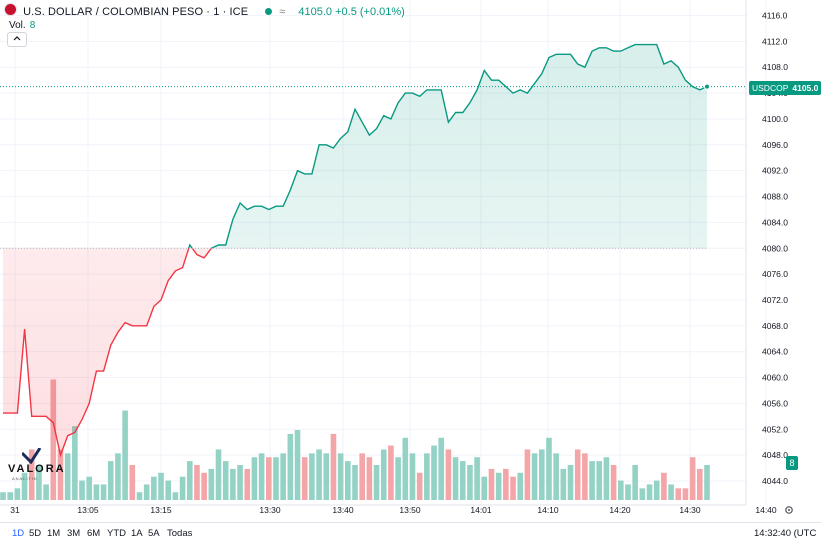  Describe the element at coordinates (116, 533) in the screenshot. I see `period-ytd: YTD` at that location.